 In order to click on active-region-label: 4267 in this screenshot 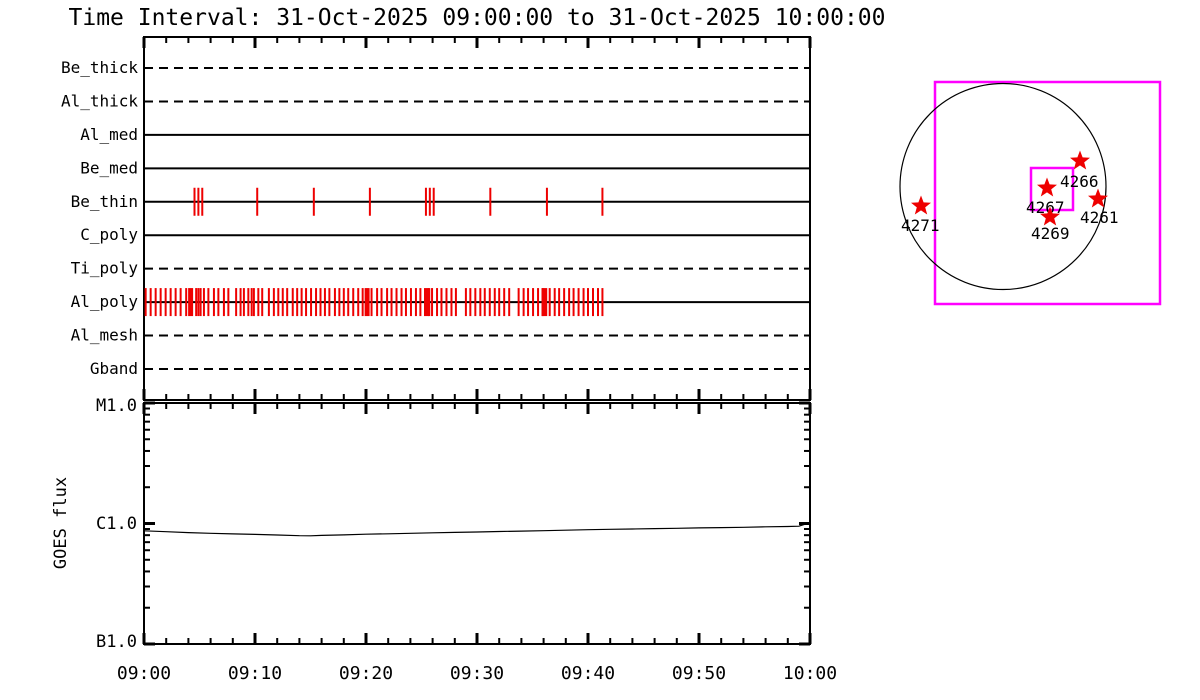, I will do `click(1045, 207)`.